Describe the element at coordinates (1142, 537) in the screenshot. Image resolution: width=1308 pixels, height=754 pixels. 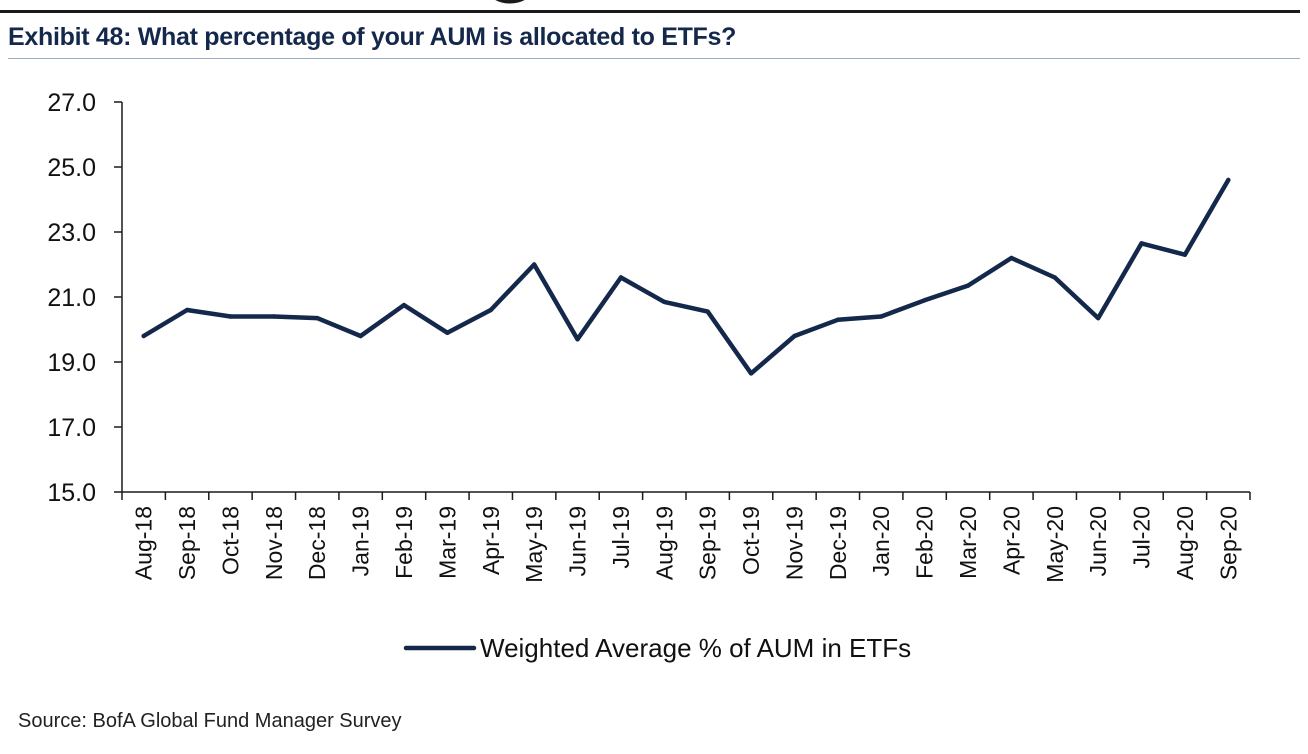
I see `x-tick-label: Jul-20` at that location.